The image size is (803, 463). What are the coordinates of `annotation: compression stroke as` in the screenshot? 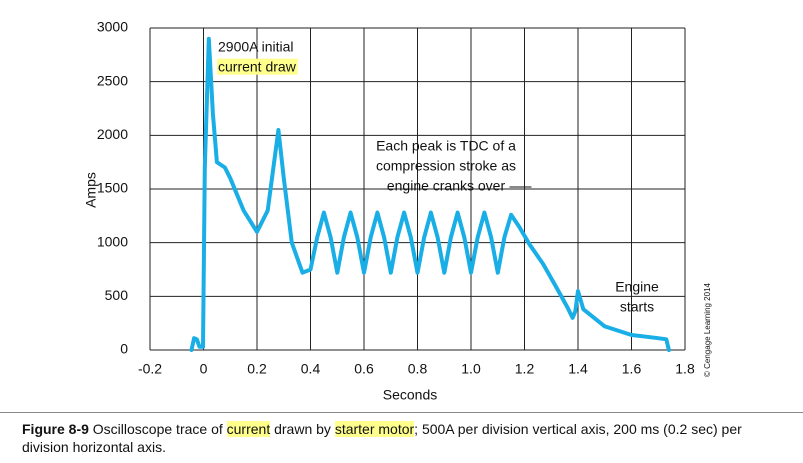 It's located at (446, 166).